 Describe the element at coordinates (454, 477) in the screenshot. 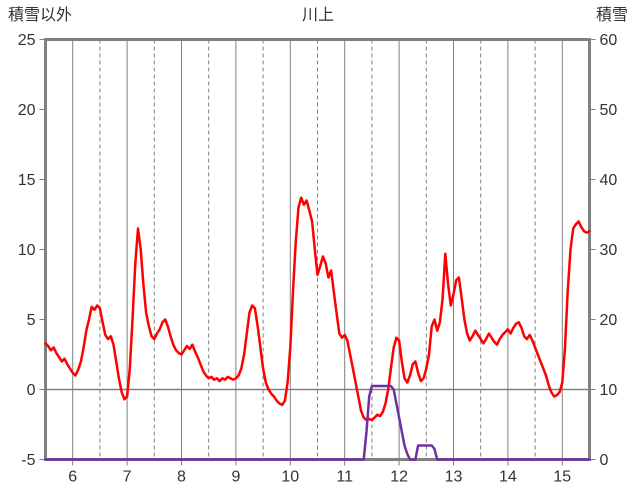

I see `x-axis-tick-label: 13` at that location.